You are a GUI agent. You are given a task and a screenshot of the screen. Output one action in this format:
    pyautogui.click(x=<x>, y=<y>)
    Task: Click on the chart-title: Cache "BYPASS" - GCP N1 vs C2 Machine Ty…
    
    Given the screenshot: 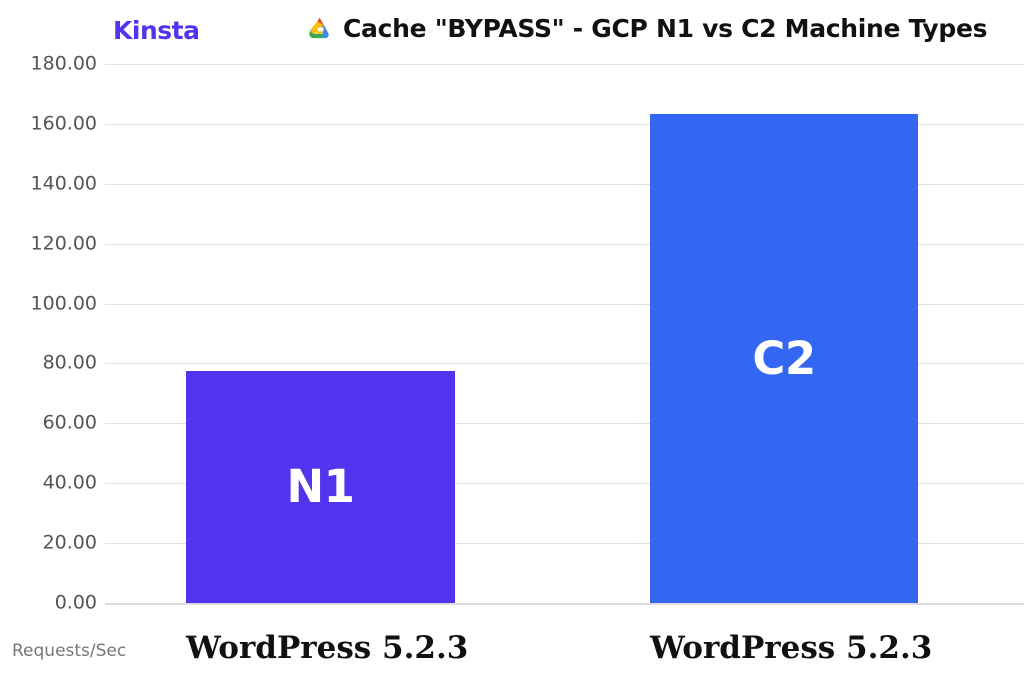 What is the action you would take?
    pyautogui.click(x=665, y=28)
    